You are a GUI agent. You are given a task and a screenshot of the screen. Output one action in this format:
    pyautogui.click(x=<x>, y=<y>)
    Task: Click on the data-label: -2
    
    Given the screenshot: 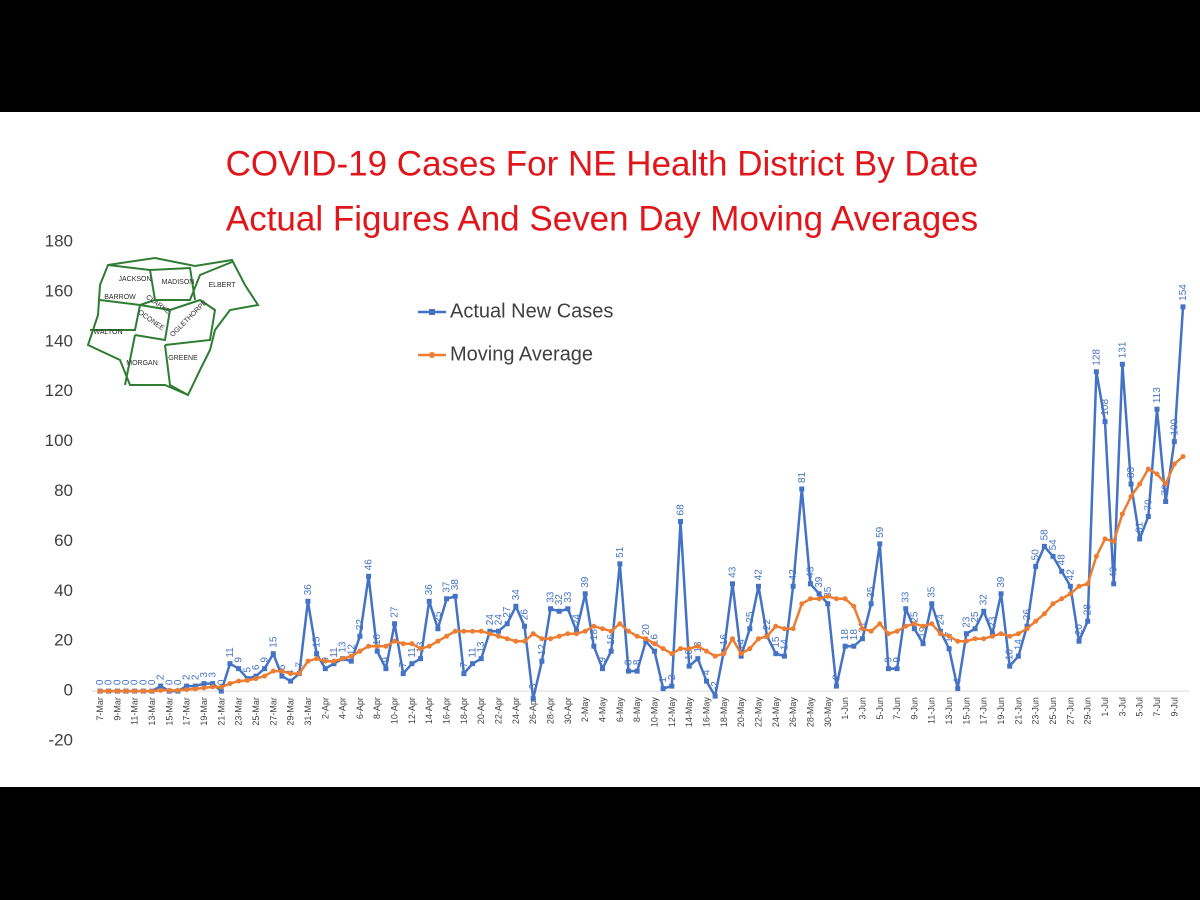 What is the action you would take?
    pyautogui.click(x=715, y=685)
    